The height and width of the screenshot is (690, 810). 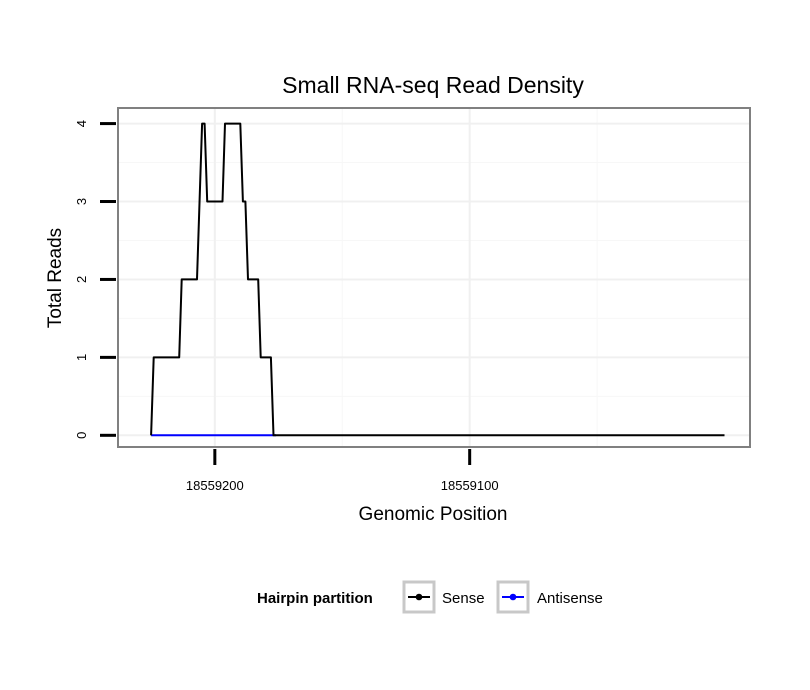 I want to click on y-tick-label-1: 1, so click(x=81, y=357).